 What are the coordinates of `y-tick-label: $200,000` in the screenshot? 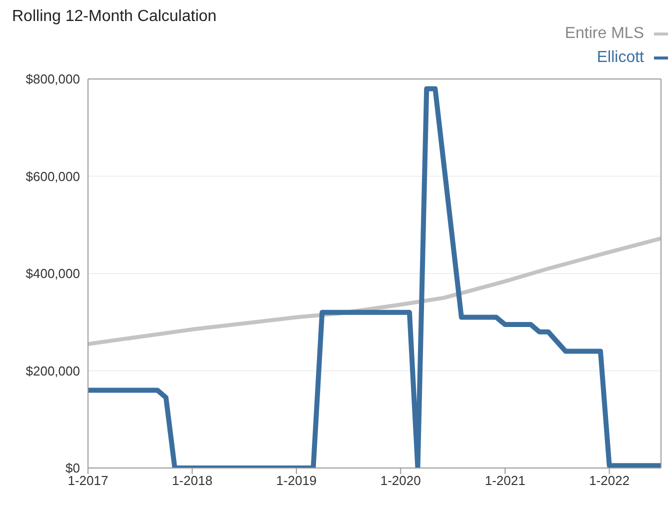 It's located at (53, 370).